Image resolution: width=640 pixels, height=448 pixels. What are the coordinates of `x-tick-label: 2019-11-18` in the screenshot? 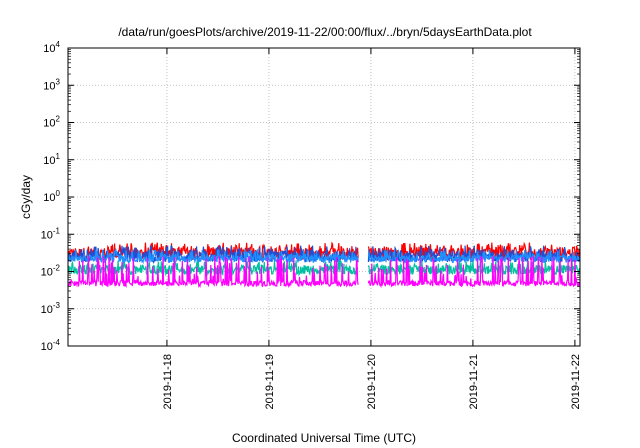 It's located at (168, 381).